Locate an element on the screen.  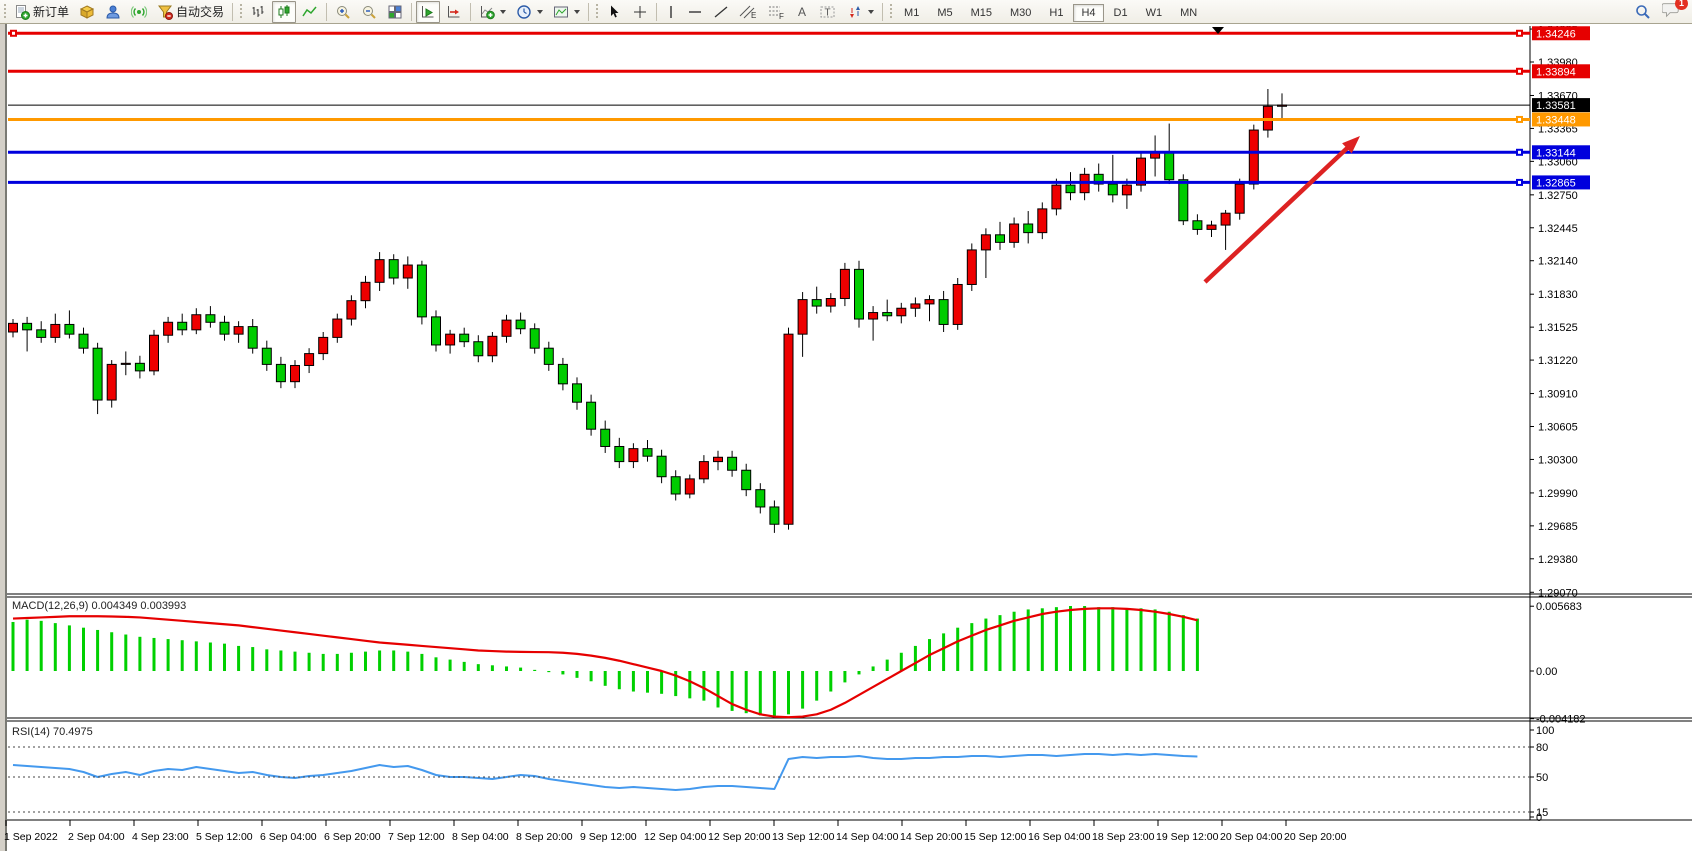
macd-label-text: MACD(12,26,9) 0.004349 0.003993 is located at coordinates (99, 606).